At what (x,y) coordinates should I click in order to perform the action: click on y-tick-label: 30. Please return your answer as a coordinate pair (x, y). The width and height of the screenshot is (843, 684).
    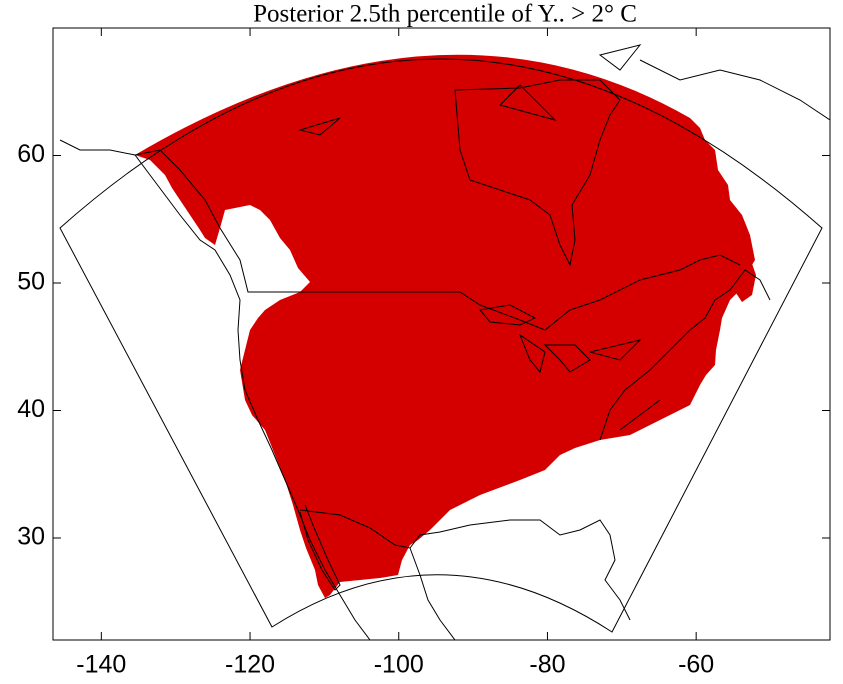
    Looking at the image, I should click on (31, 537).